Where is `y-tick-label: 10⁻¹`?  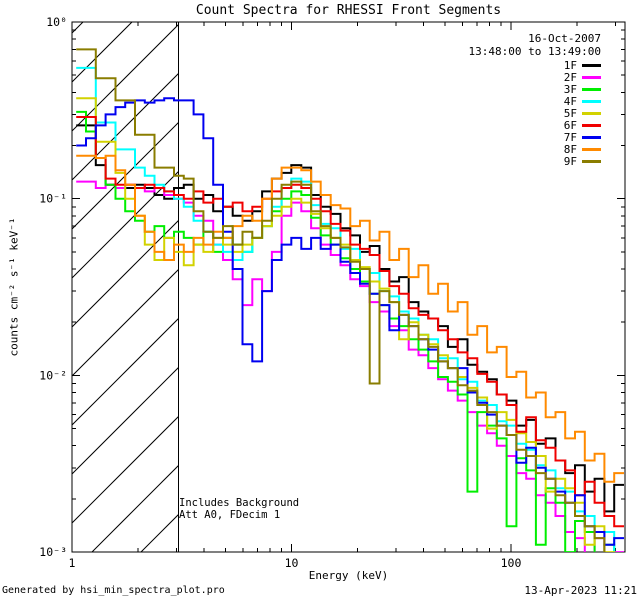 y-tick-label: 10⁻¹ is located at coordinates (53, 199).